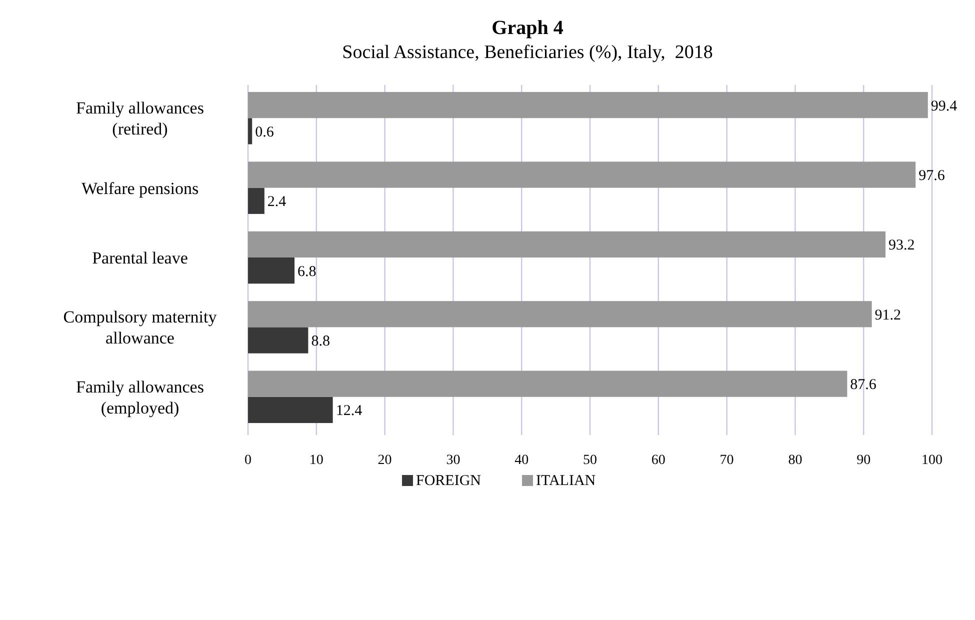 The height and width of the screenshot is (620, 975). Describe the element at coordinates (316, 460) in the screenshot. I see `x-tick-label: 10` at that location.